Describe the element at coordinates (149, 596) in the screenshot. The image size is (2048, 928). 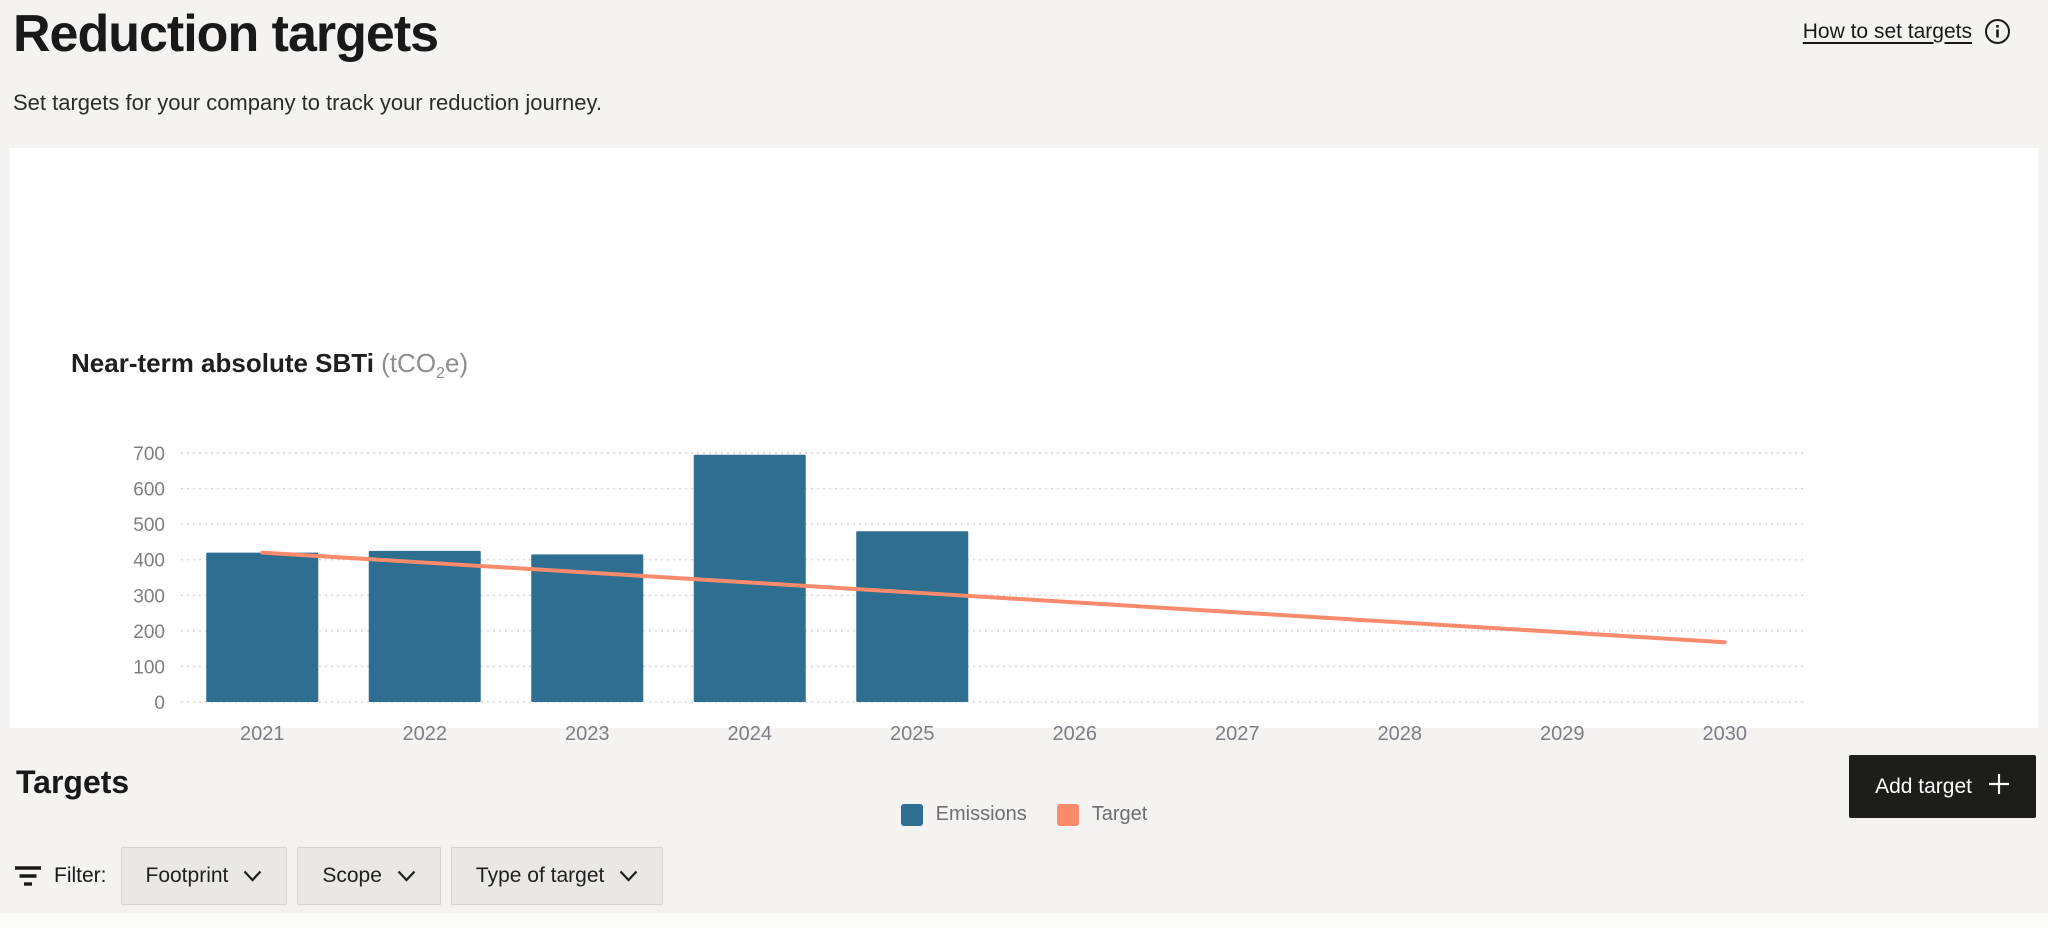
I see `y-tick-300: 300` at that location.